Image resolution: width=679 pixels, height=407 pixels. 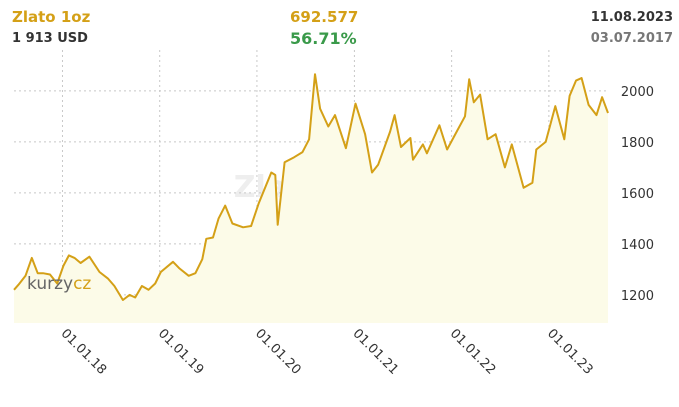 What do you see at coordinates (637, 296) in the screenshot?
I see `y-tick-label-0: 1200` at bounding box center [637, 296].